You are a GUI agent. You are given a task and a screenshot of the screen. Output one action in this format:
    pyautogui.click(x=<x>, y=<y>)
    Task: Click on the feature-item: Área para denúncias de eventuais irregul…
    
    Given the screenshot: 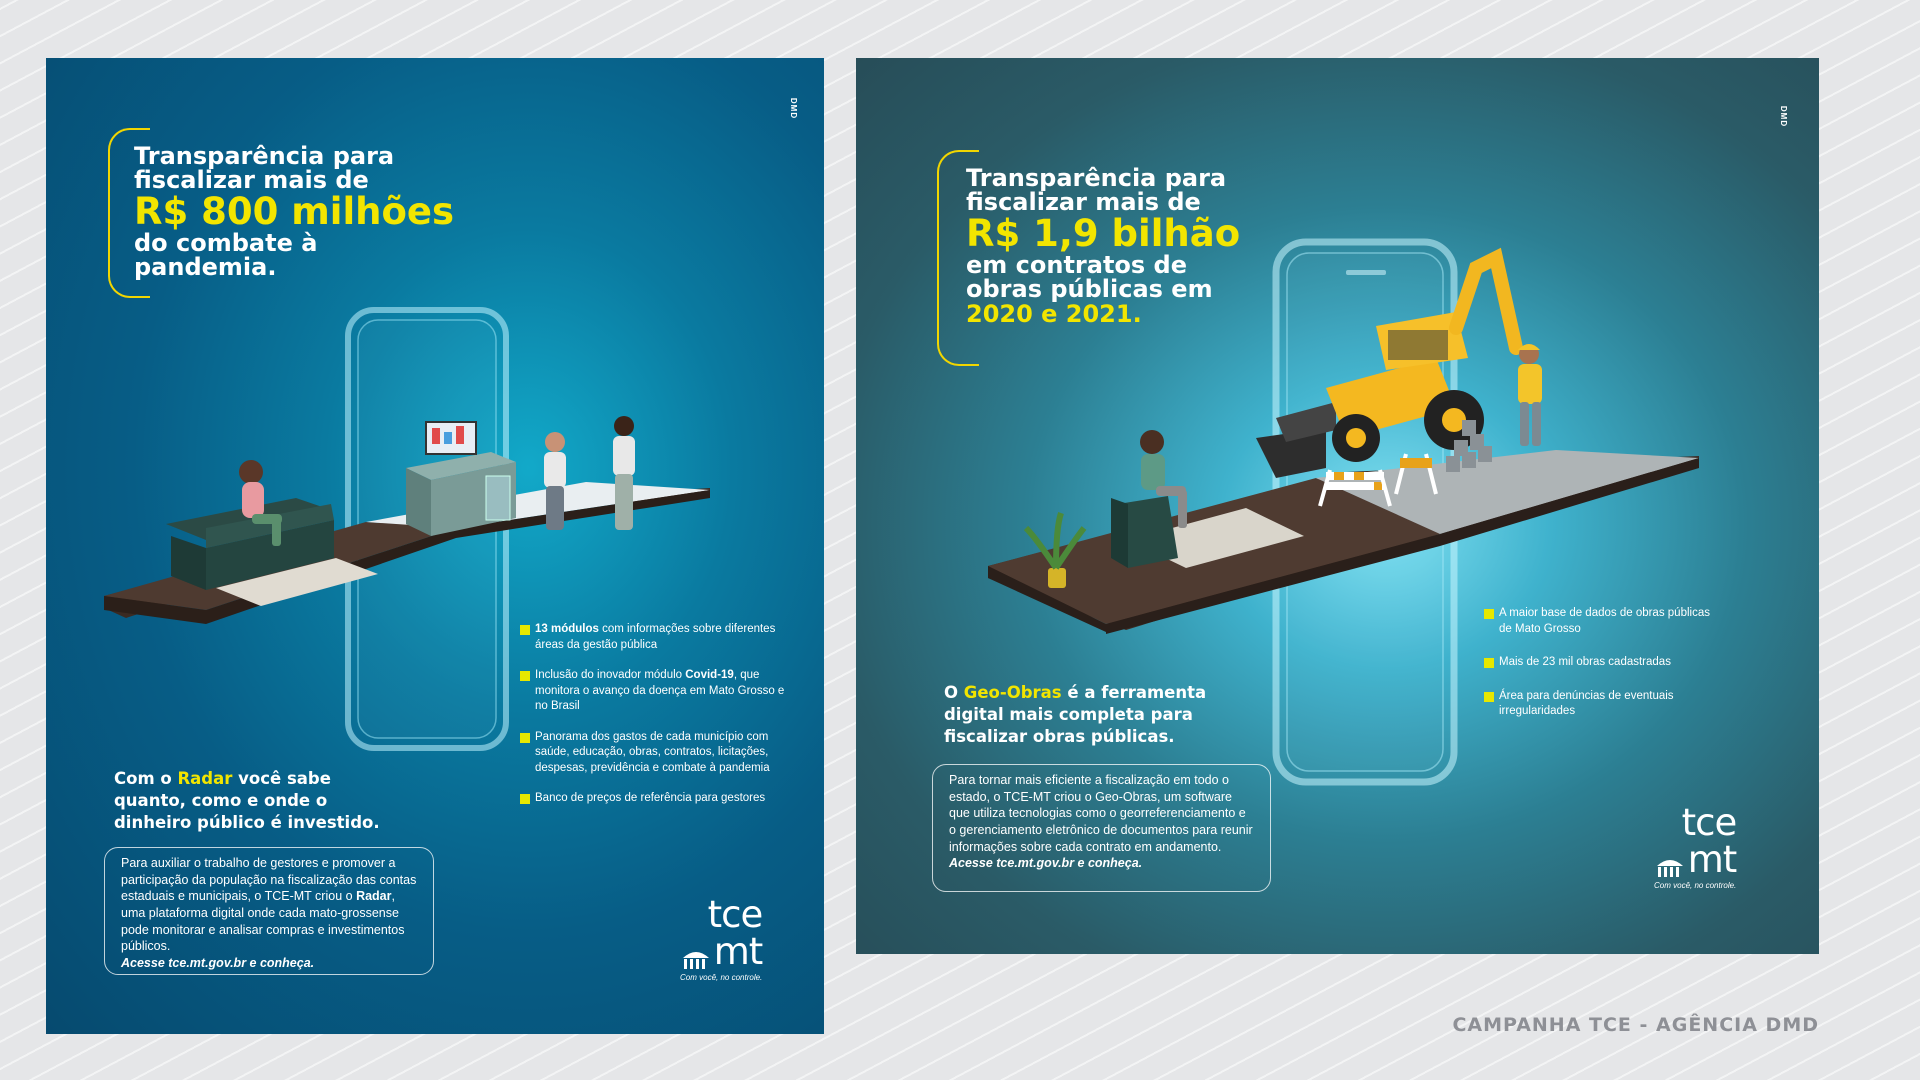 What is the action you would take?
    pyautogui.click(x=1599, y=704)
    